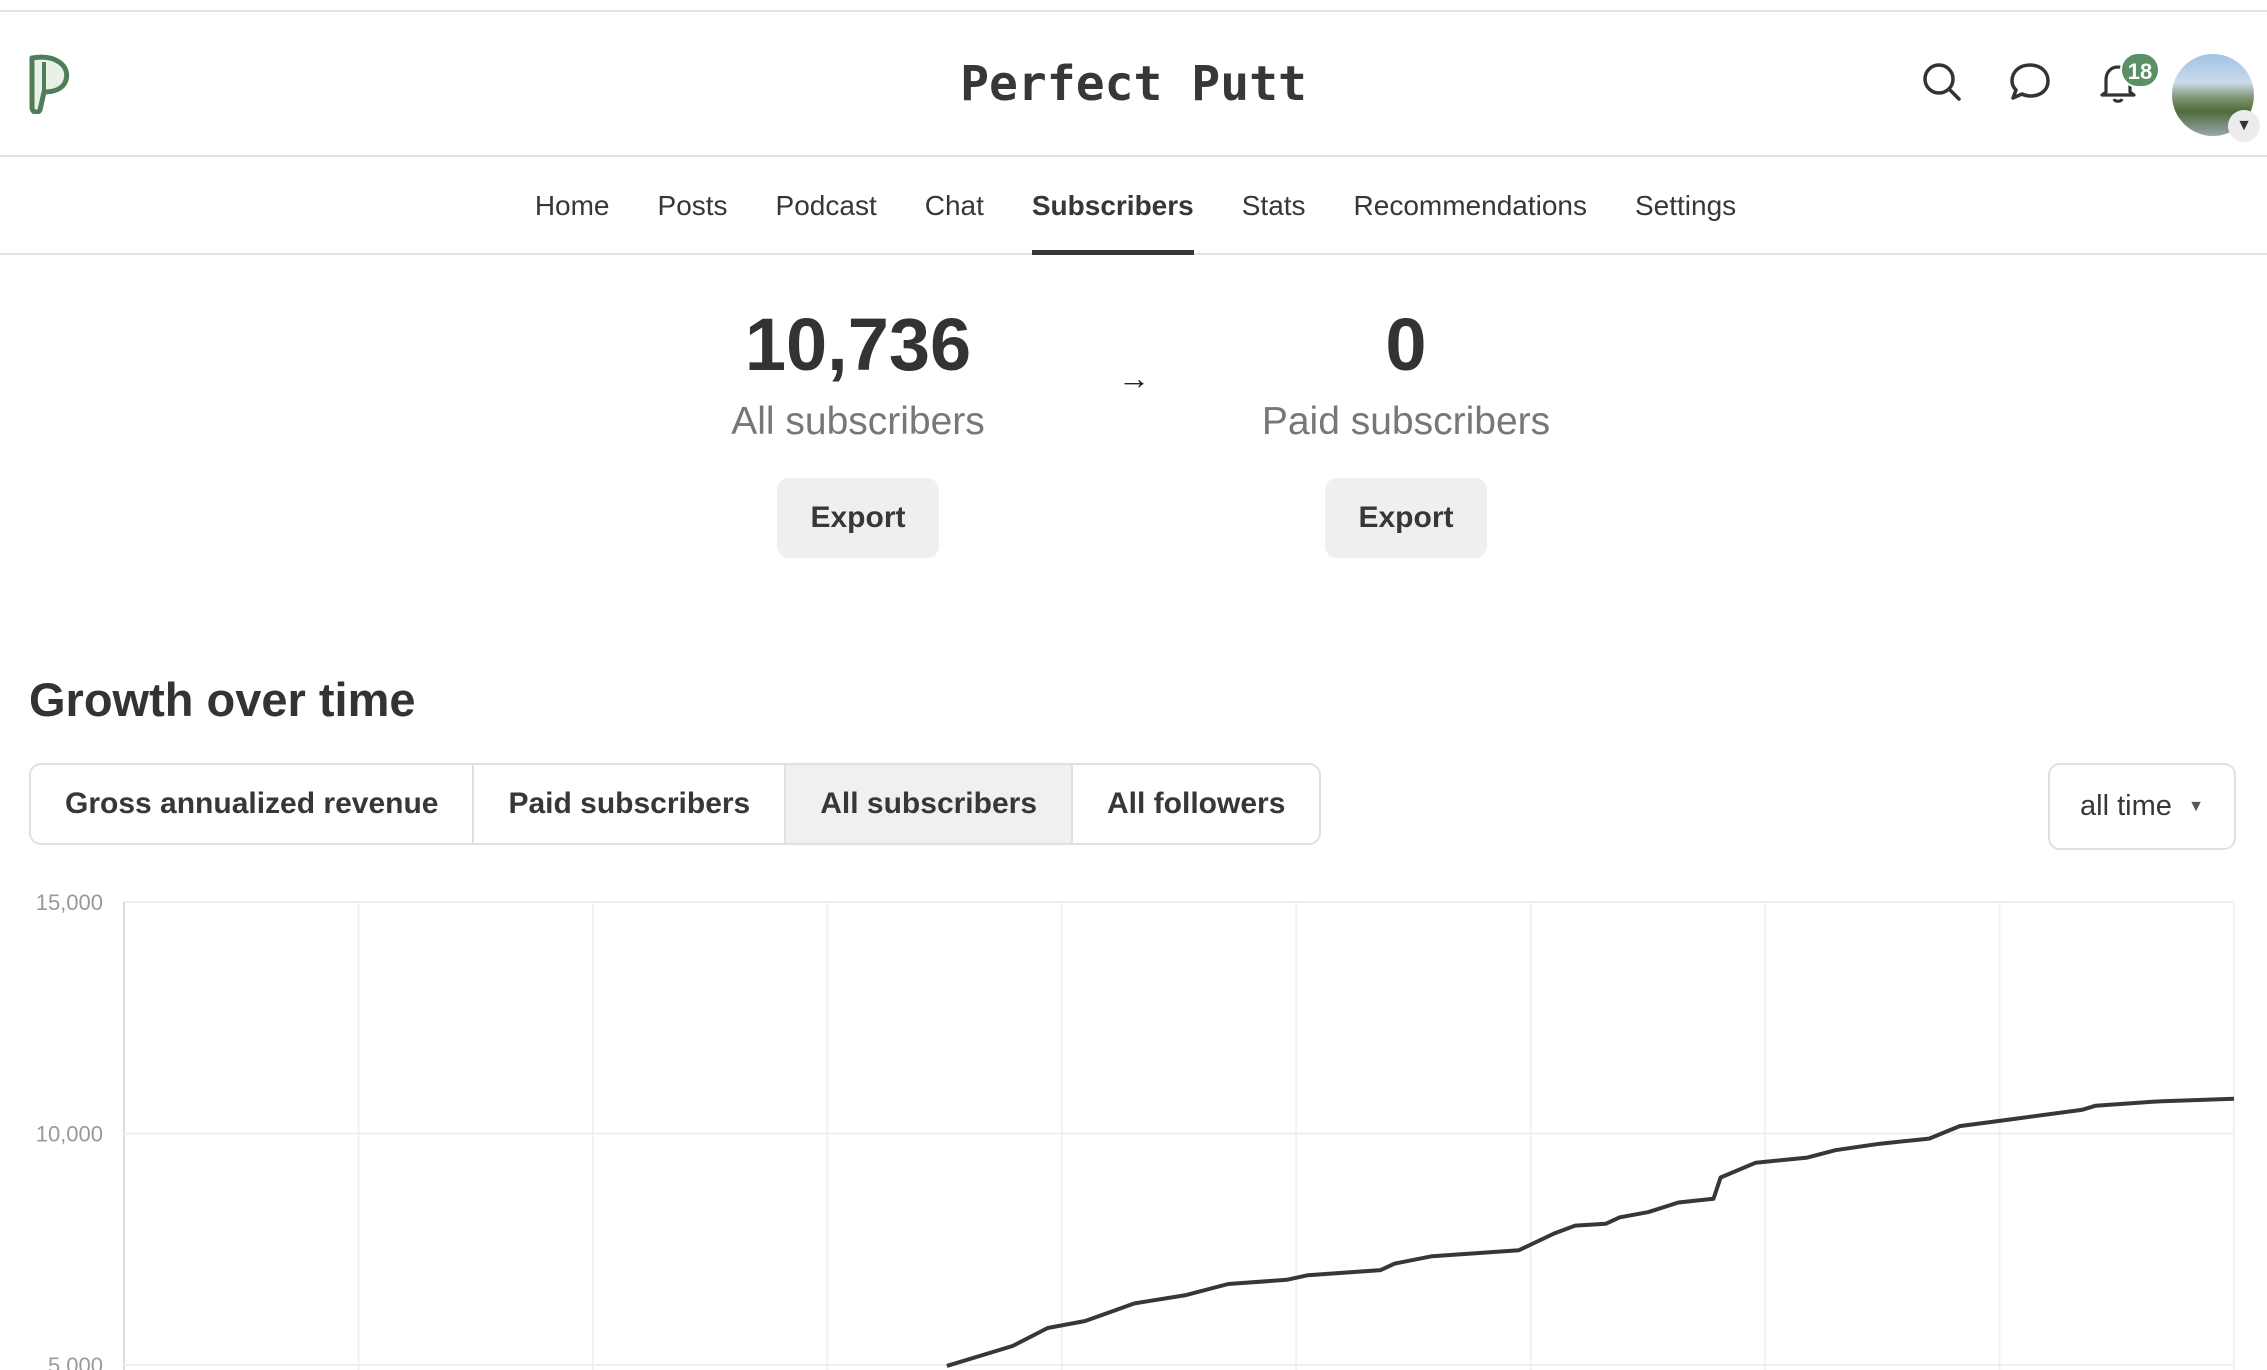 The width and height of the screenshot is (2267, 1370). Describe the element at coordinates (69, 902) in the screenshot. I see `y-tick-label: 15,000` at that location.